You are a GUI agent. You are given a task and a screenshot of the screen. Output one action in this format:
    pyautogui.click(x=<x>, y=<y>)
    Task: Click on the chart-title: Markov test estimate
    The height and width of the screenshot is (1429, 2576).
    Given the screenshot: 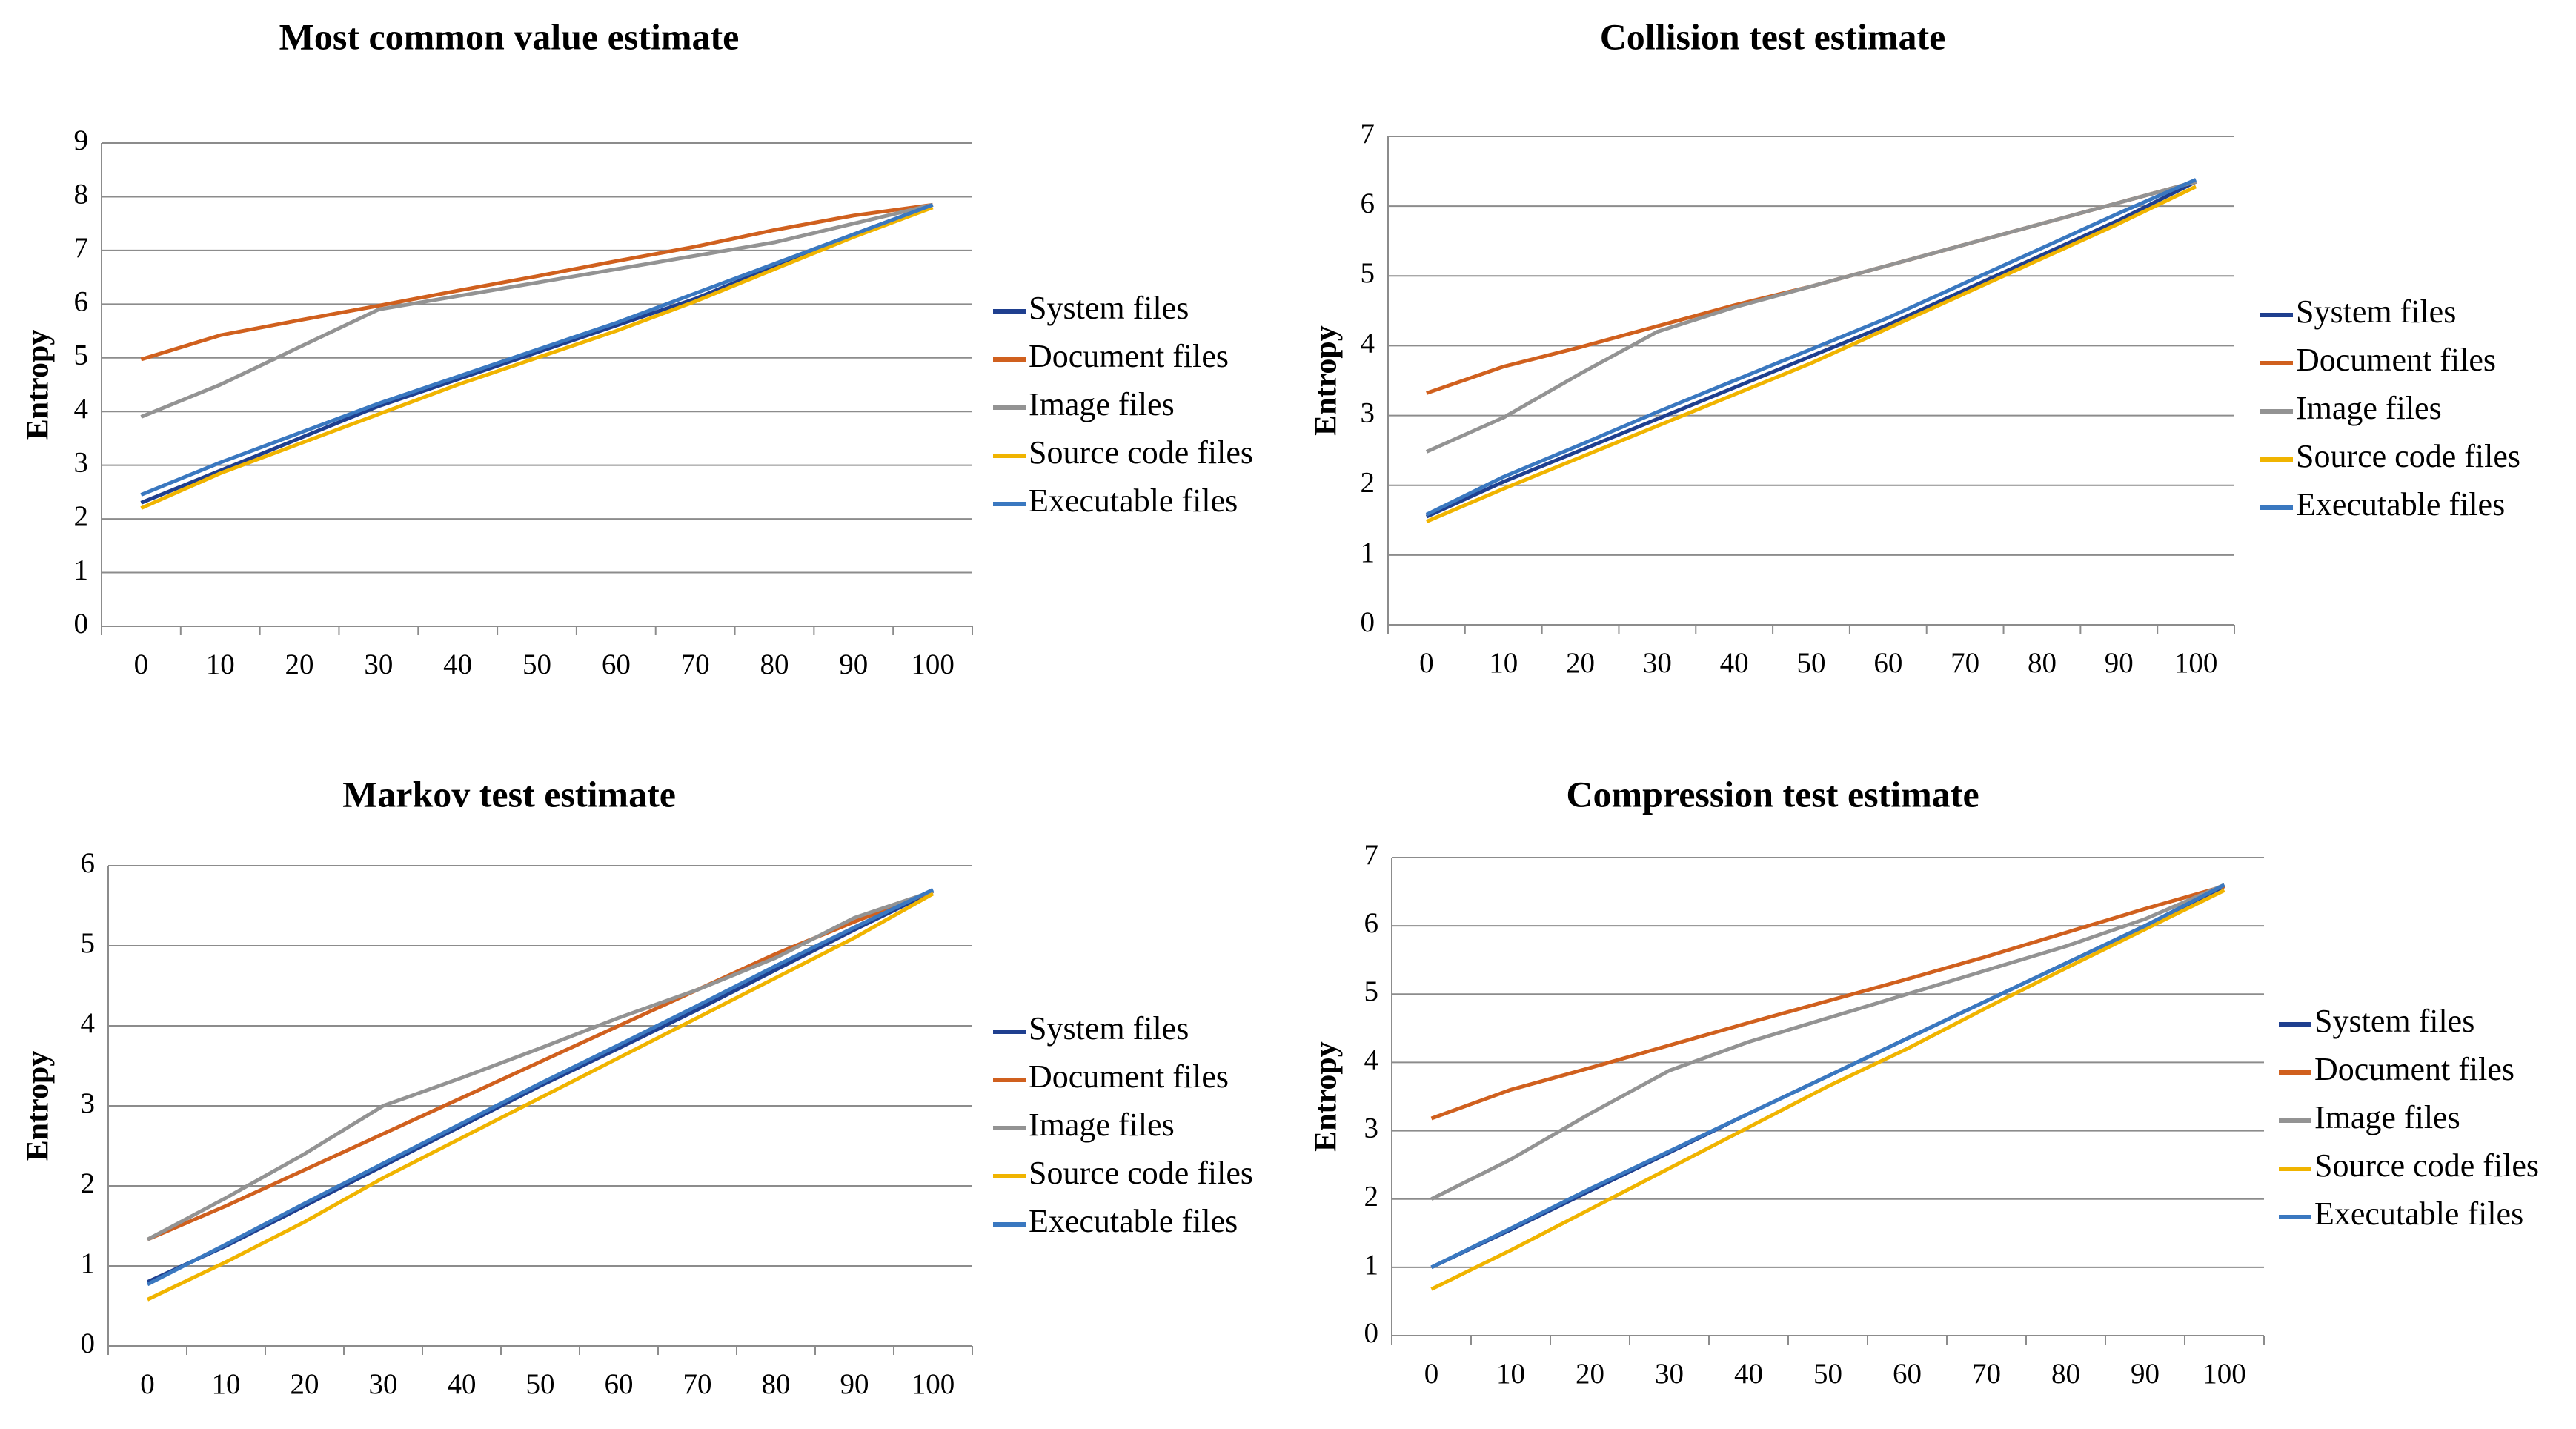 What is the action you would take?
    pyautogui.click(x=509, y=794)
    